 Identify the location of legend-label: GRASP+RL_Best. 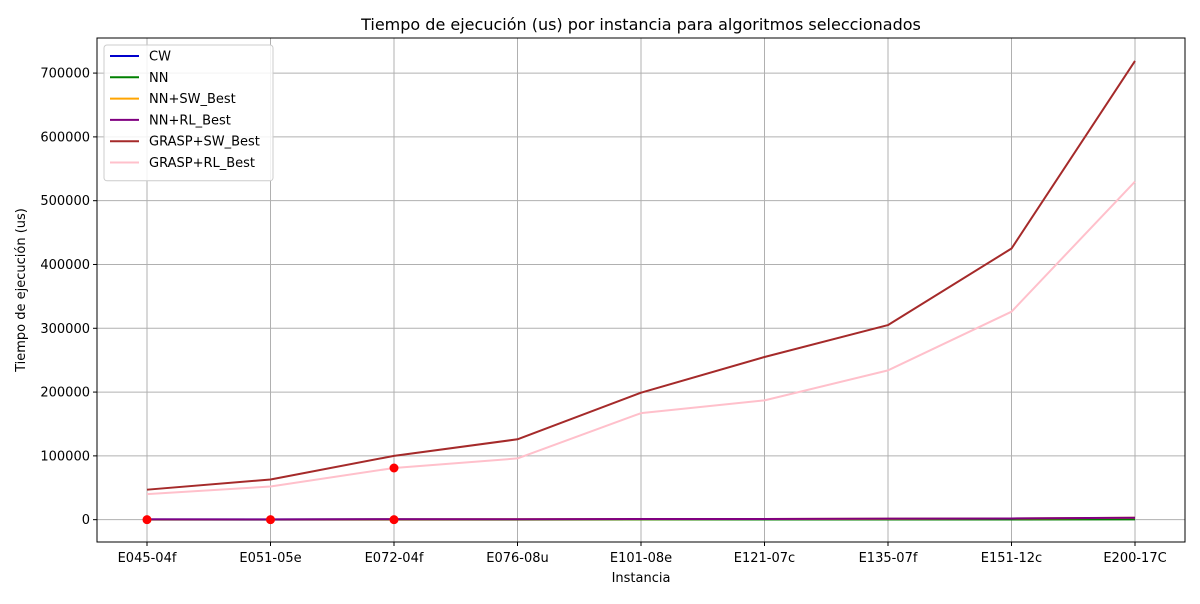
(202, 163).